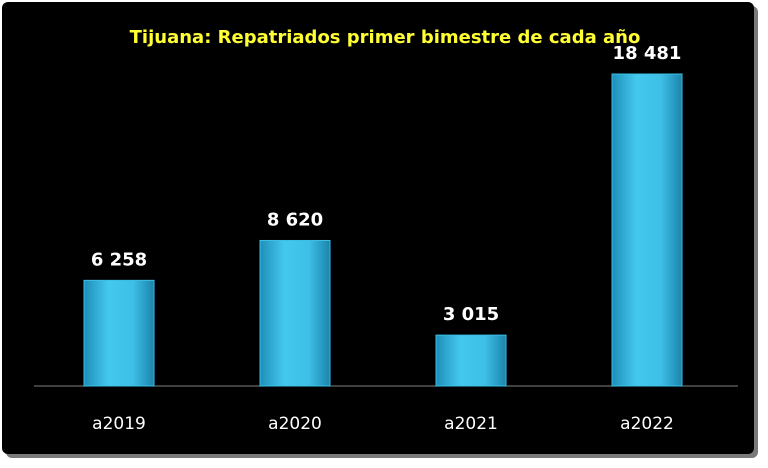 This screenshot has width=768, height=468. I want to click on data-label: 3 015, so click(471, 314).